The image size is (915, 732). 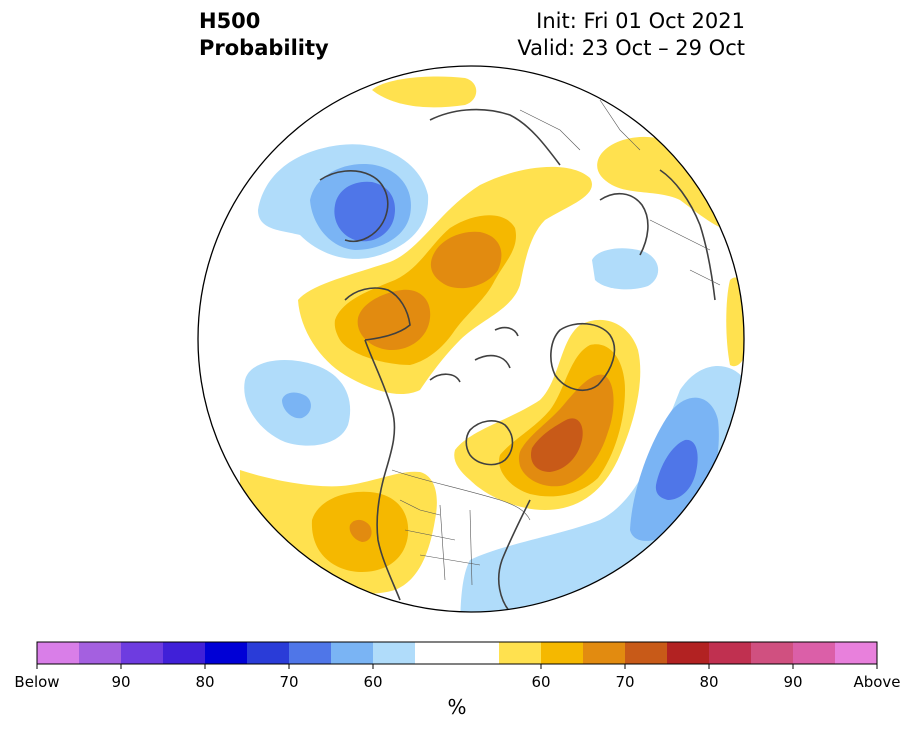 What do you see at coordinates (625, 269) in the screenshot?
I see `below-region-europe` at bounding box center [625, 269].